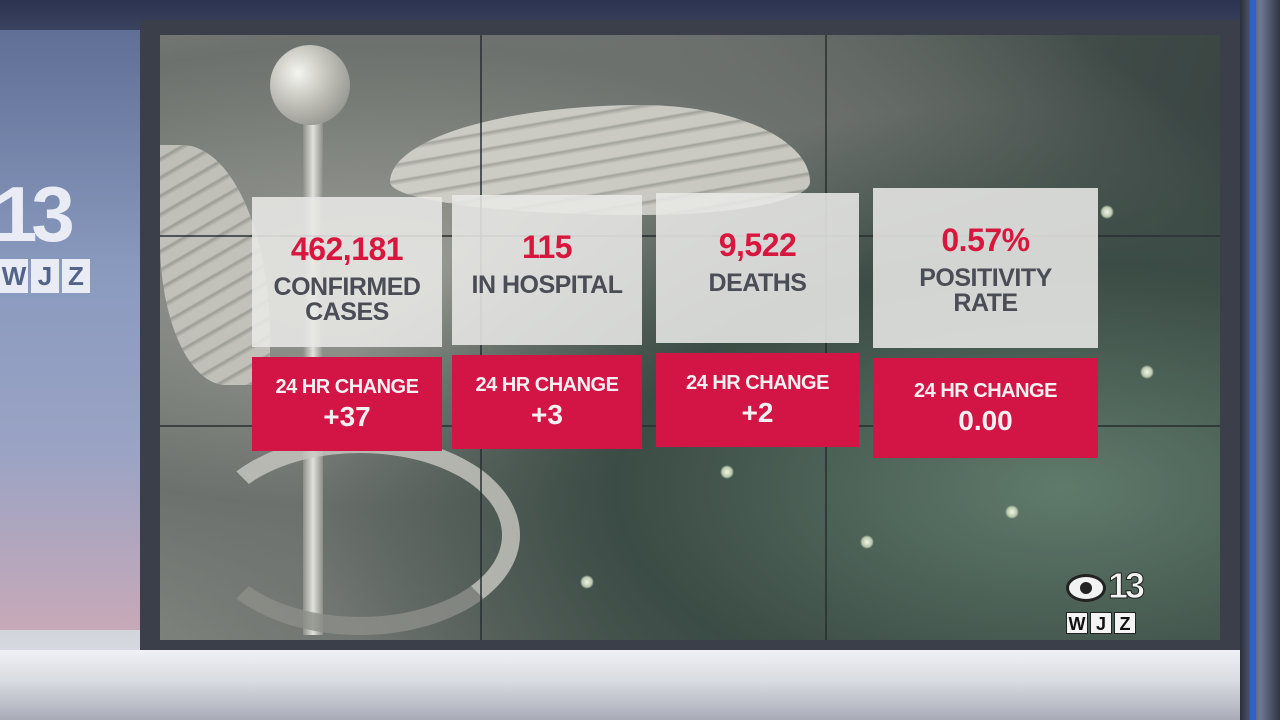 Image resolution: width=1280 pixels, height=720 pixels. I want to click on stat-deaths: 9,522 DEATHS 24 HR CHANGE +2, so click(757, 320).